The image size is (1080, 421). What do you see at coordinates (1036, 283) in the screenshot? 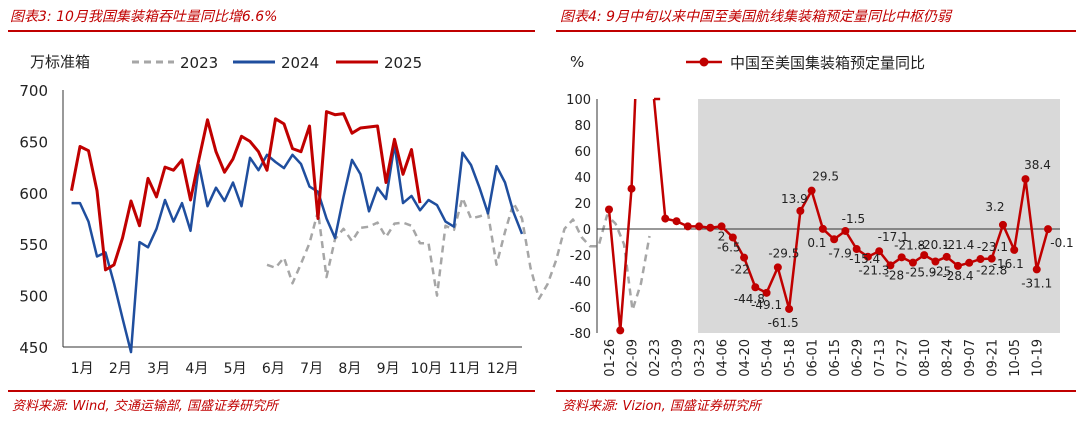
I see `right-data-label: -31.1` at bounding box center [1036, 283].